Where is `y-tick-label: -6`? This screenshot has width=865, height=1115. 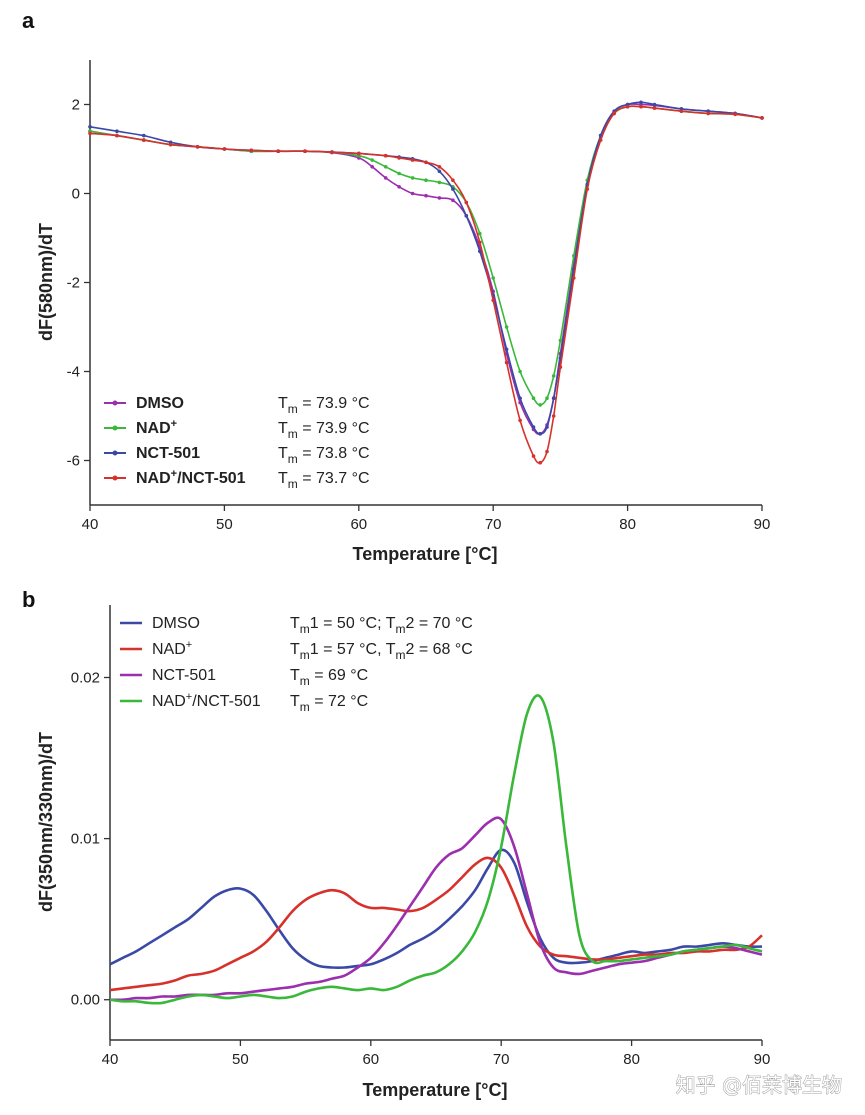 y-tick-label: -6 is located at coordinates (73, 461).